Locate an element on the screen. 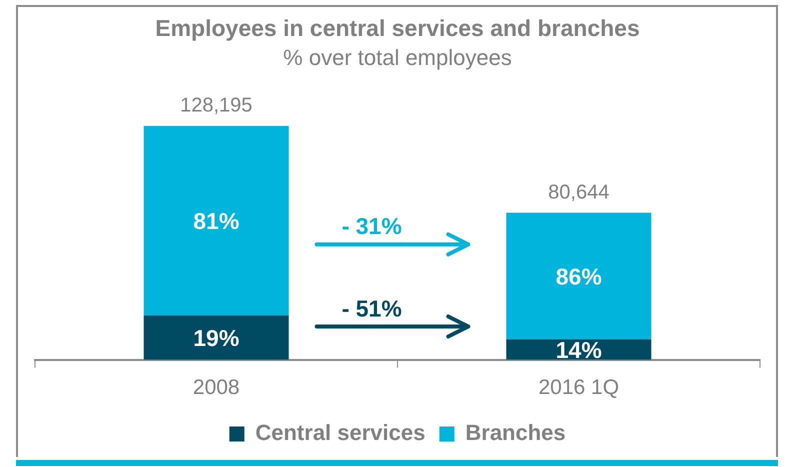  x-tick-label: 2016 1Q is located at coordinates (579, 388).